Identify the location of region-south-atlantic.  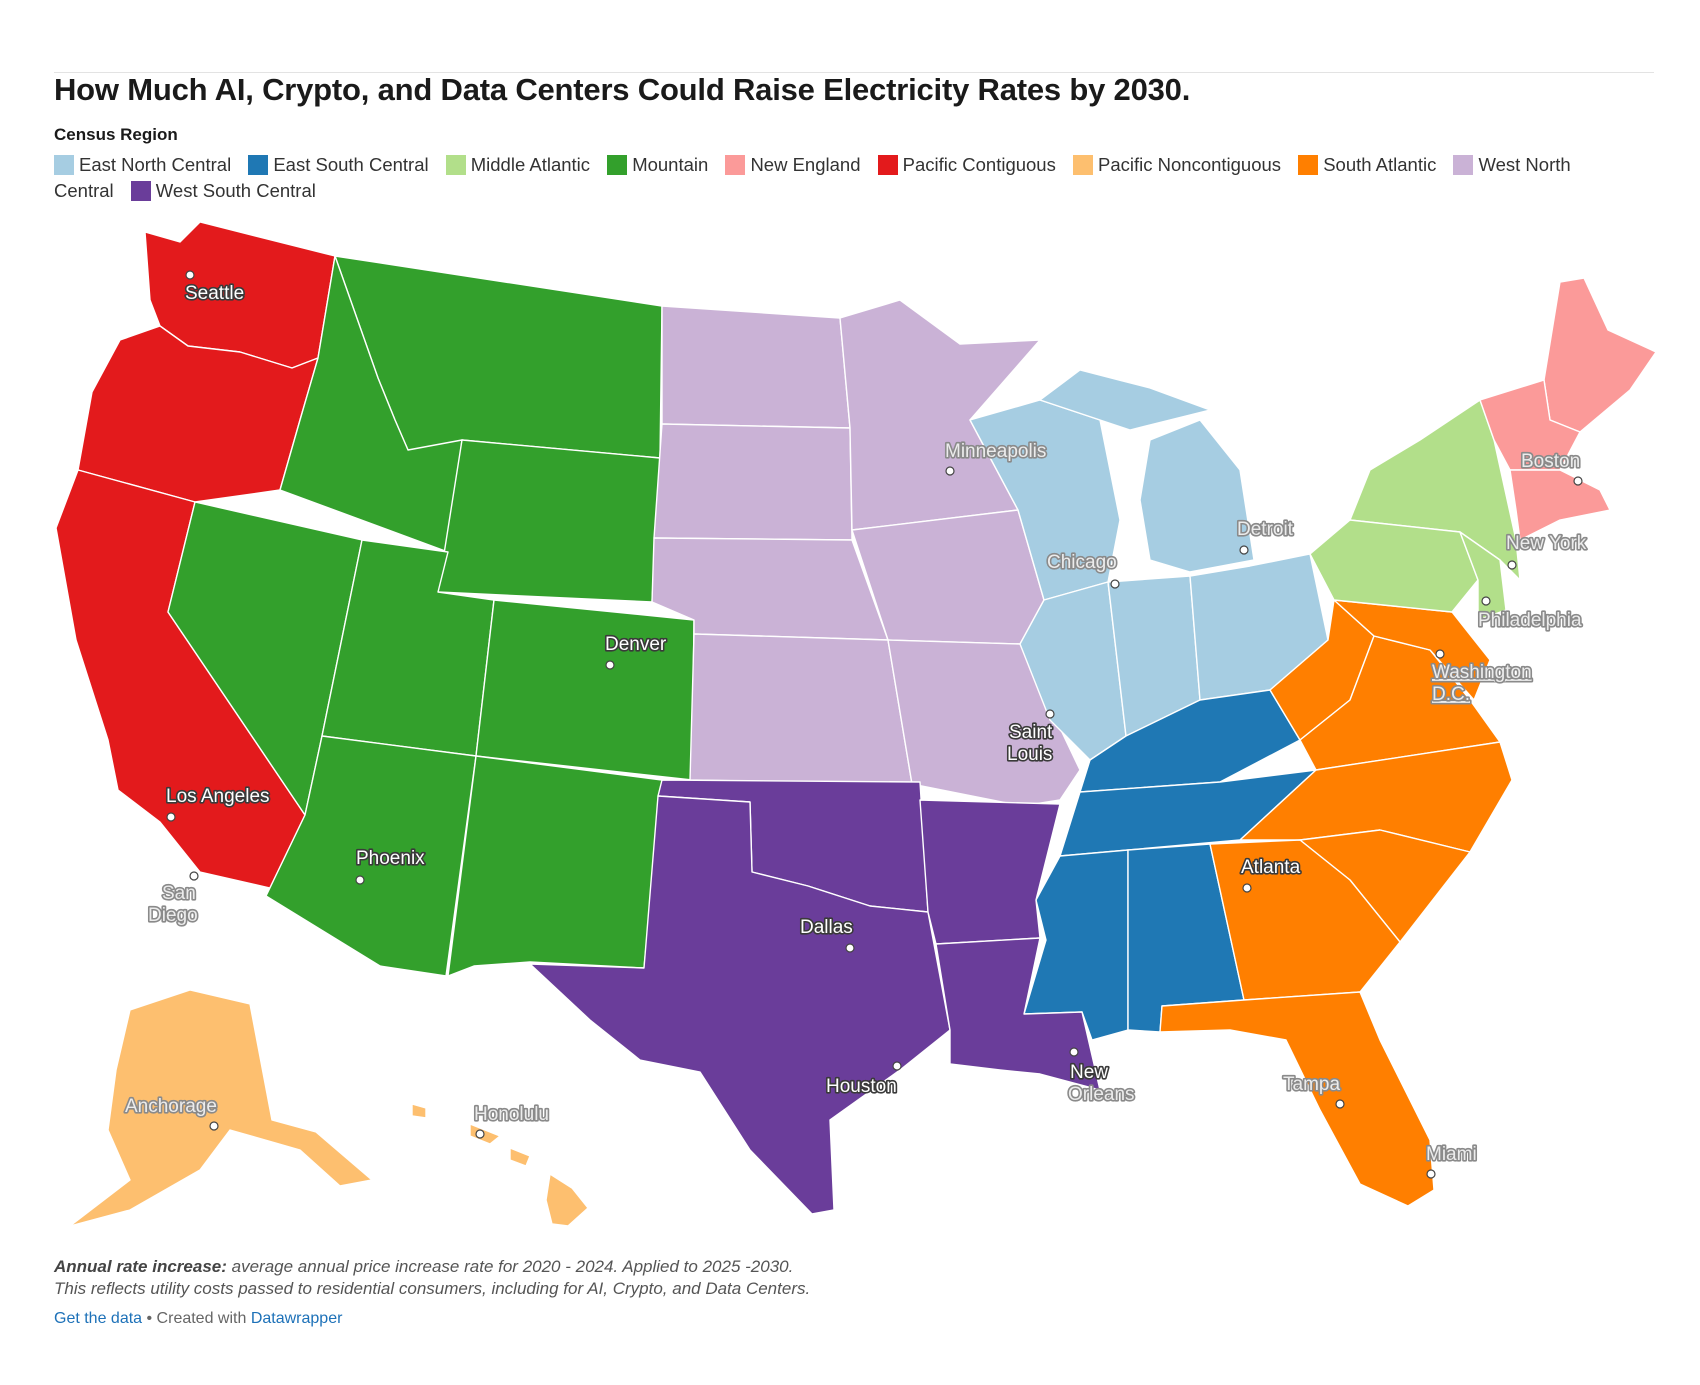
(1336, 903).